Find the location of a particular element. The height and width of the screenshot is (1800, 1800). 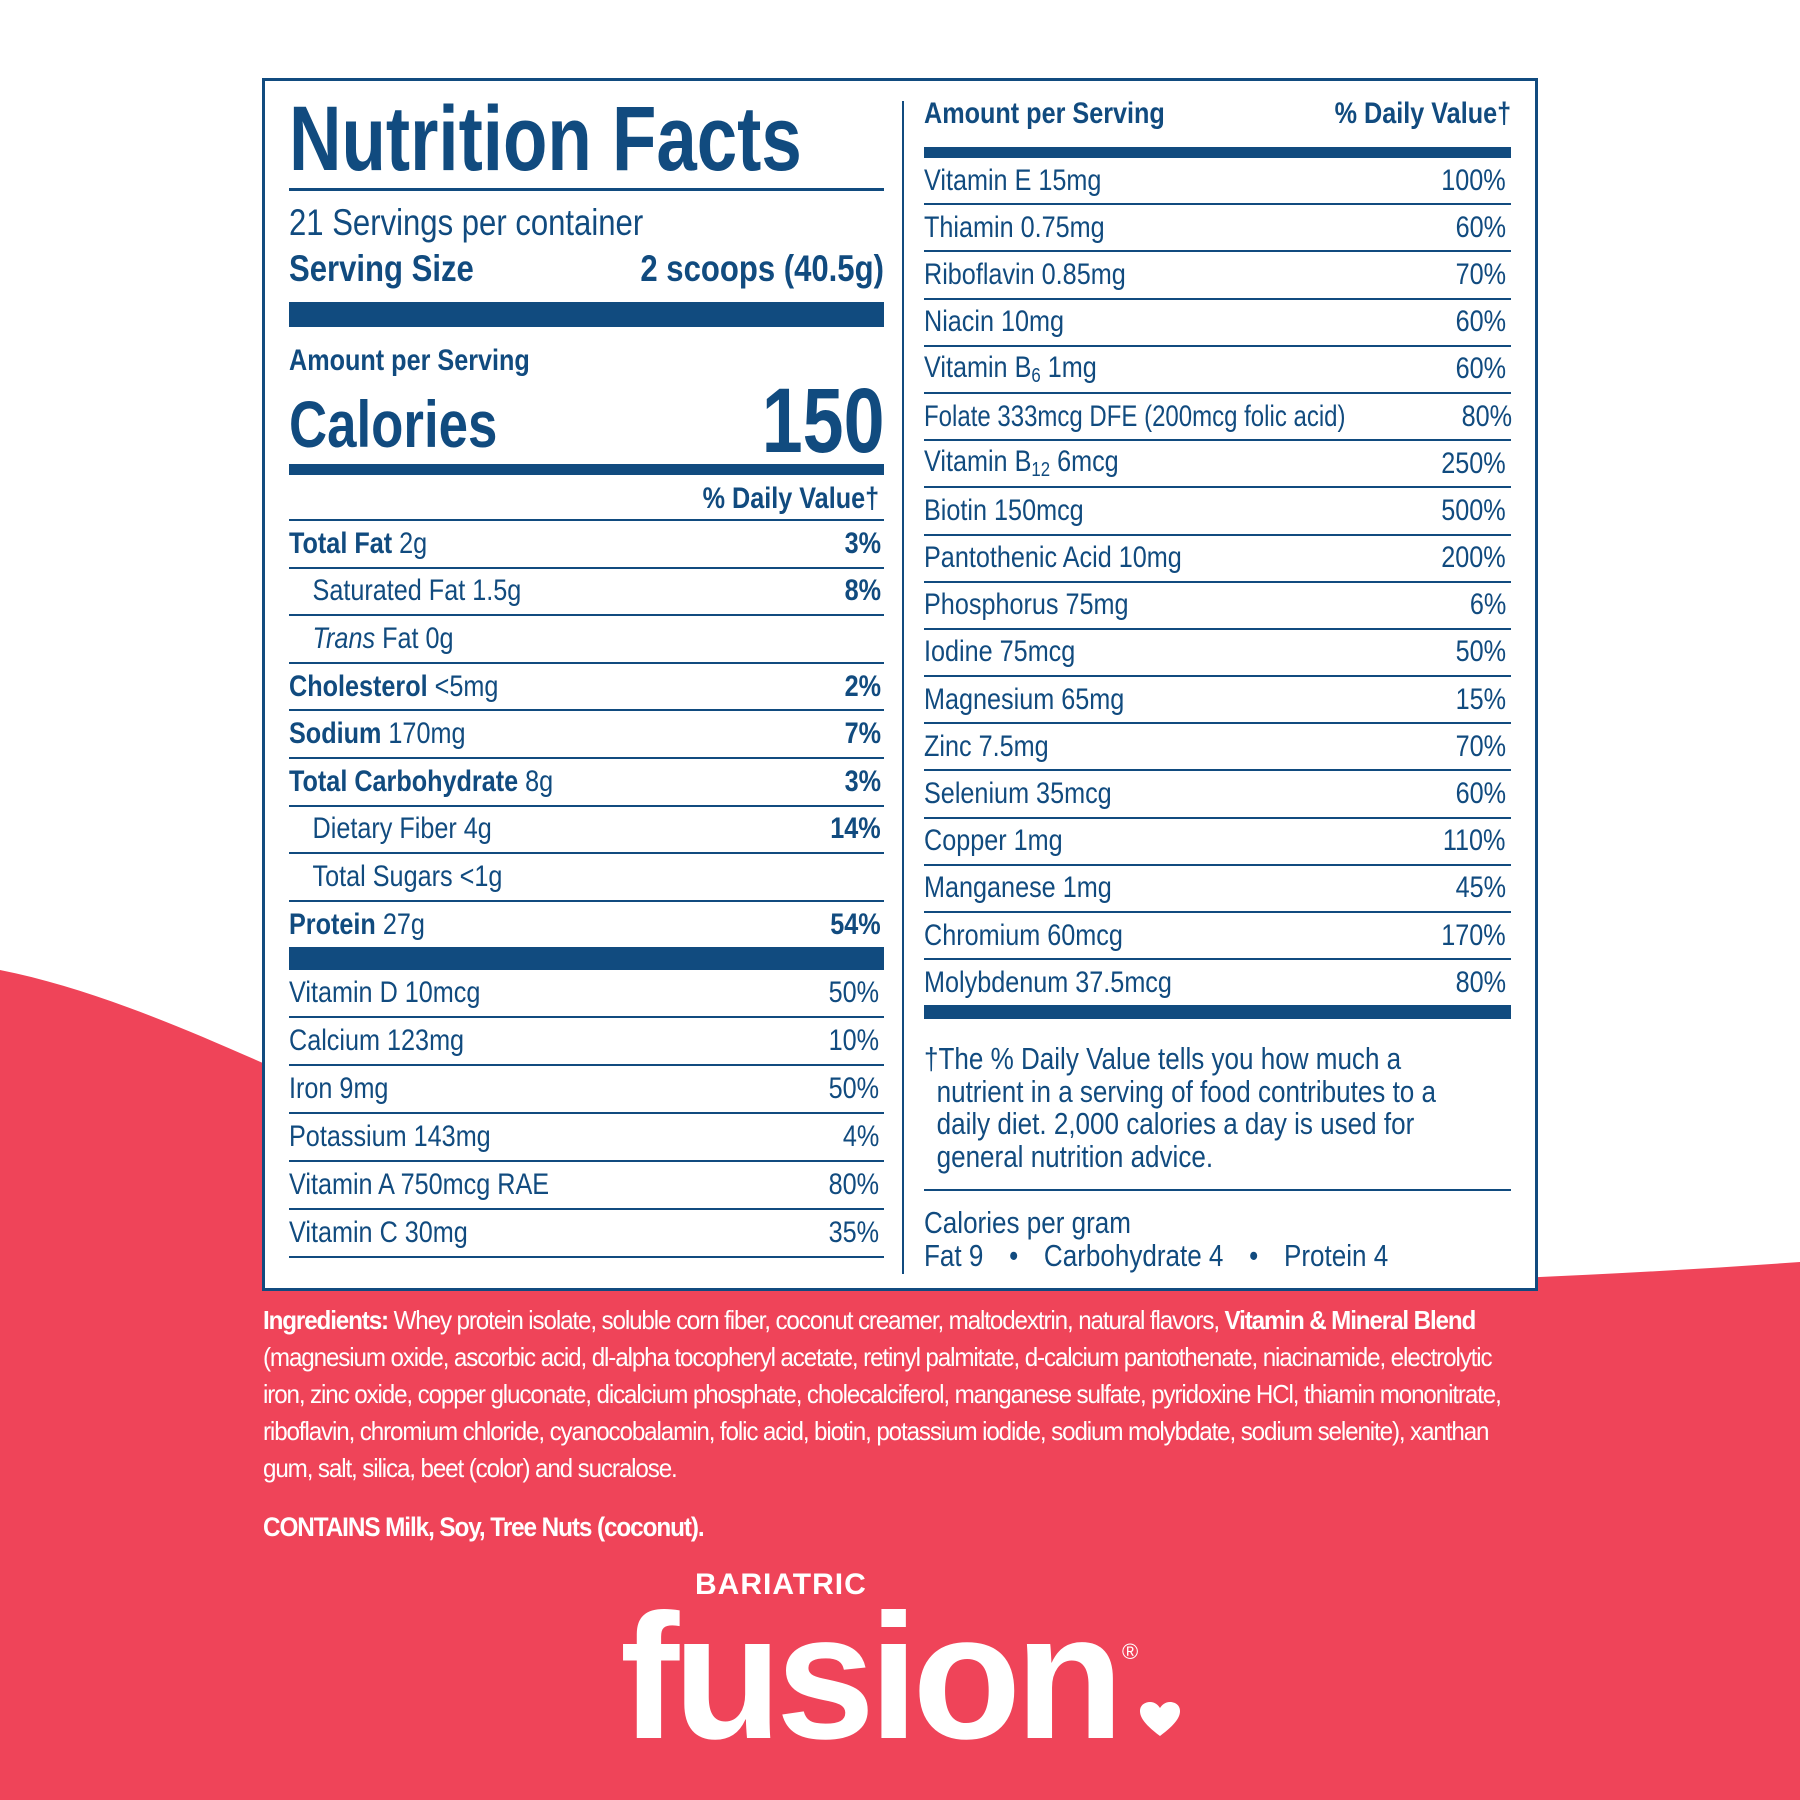

vitamin-row: Manganese 1mg 45% is located at coordinates (1217, 889).